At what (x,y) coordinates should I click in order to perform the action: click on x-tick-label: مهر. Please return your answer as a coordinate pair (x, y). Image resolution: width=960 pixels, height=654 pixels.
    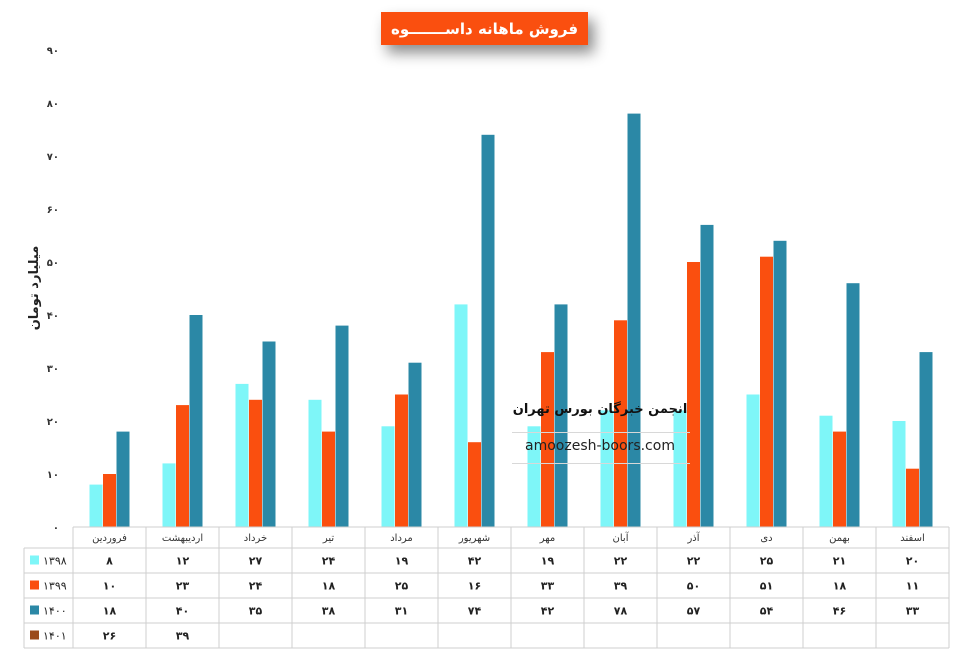
    Looking at the image, I should click on (547, 538).